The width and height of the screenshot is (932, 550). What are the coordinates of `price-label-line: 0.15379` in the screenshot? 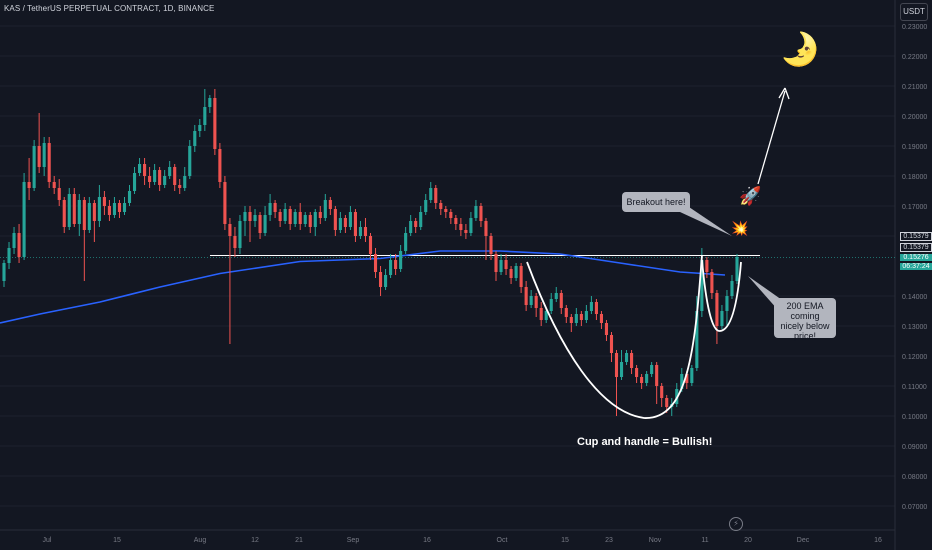 It's located at (916, 247).